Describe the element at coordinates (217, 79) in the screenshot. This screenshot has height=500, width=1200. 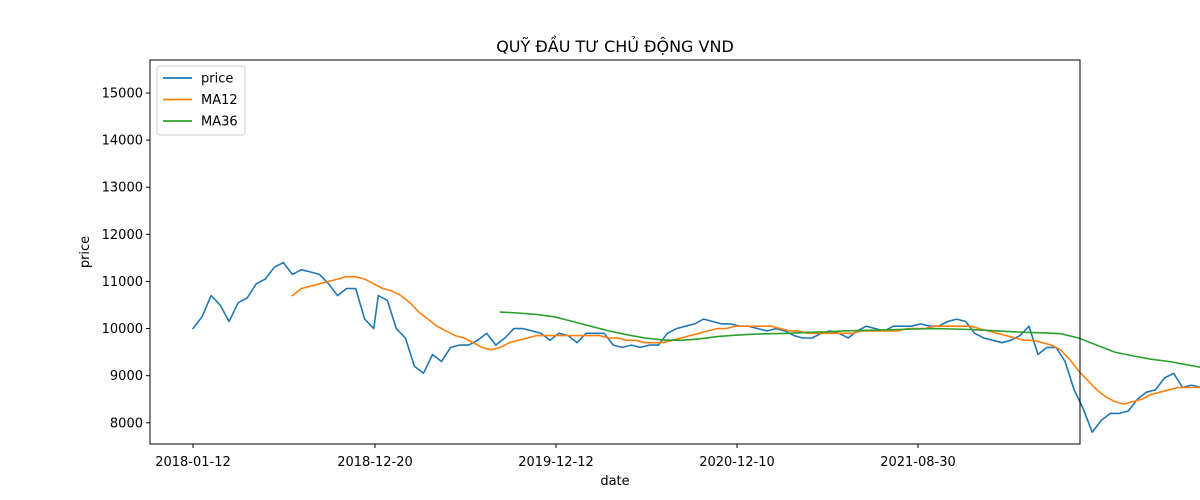
I see `legend-label-price: price` at that location.